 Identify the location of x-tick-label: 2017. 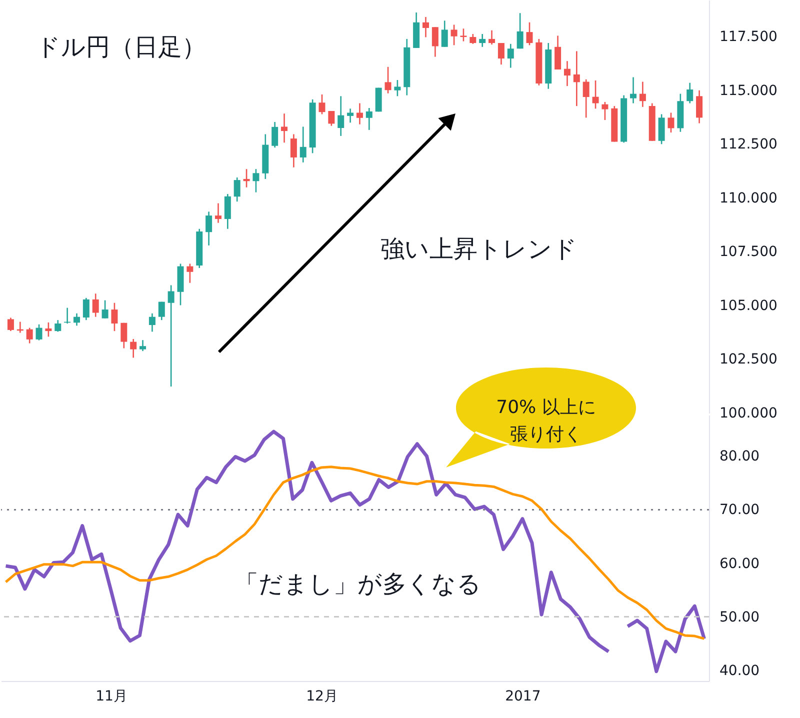
(523, 696).